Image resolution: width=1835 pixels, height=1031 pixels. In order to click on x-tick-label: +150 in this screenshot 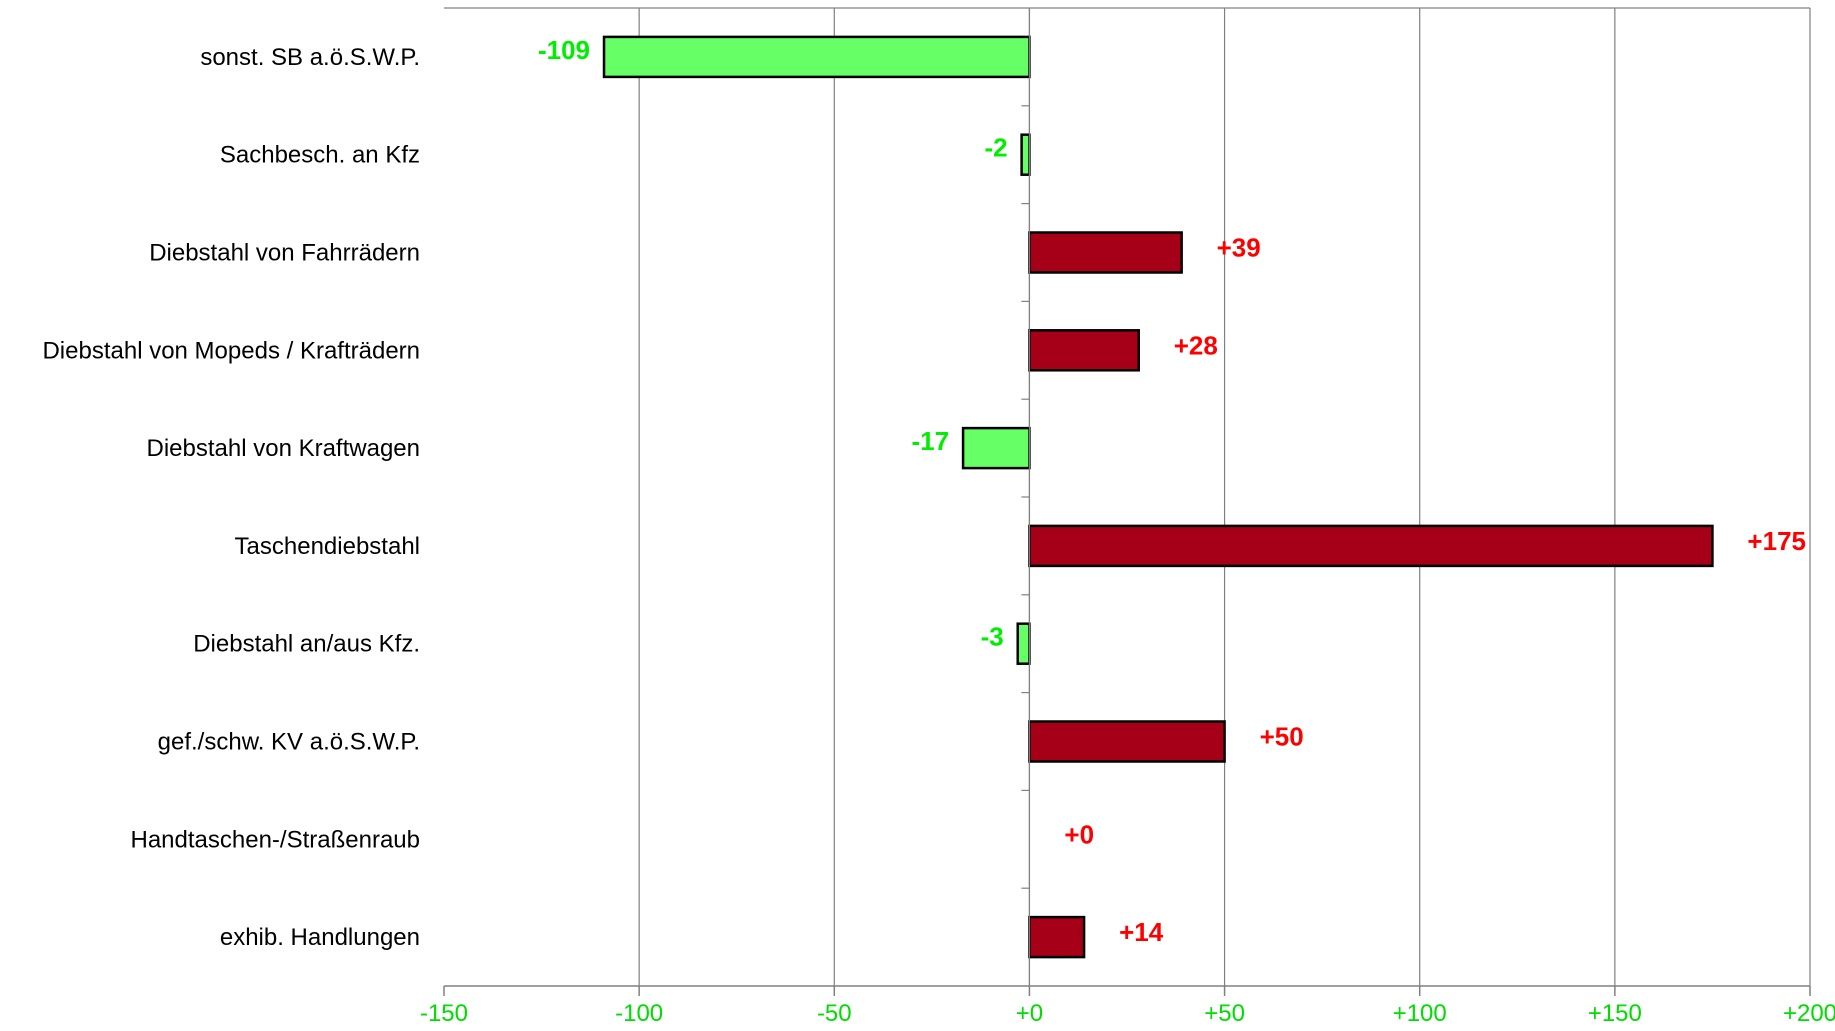, I will do `click(1615, 1013)`.